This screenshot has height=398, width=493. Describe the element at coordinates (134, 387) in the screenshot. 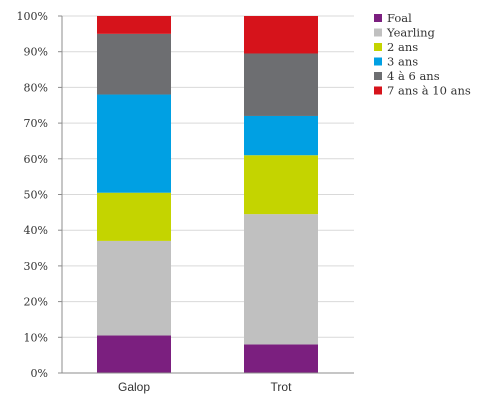

I see `x-tick-label: Galop` at that location.